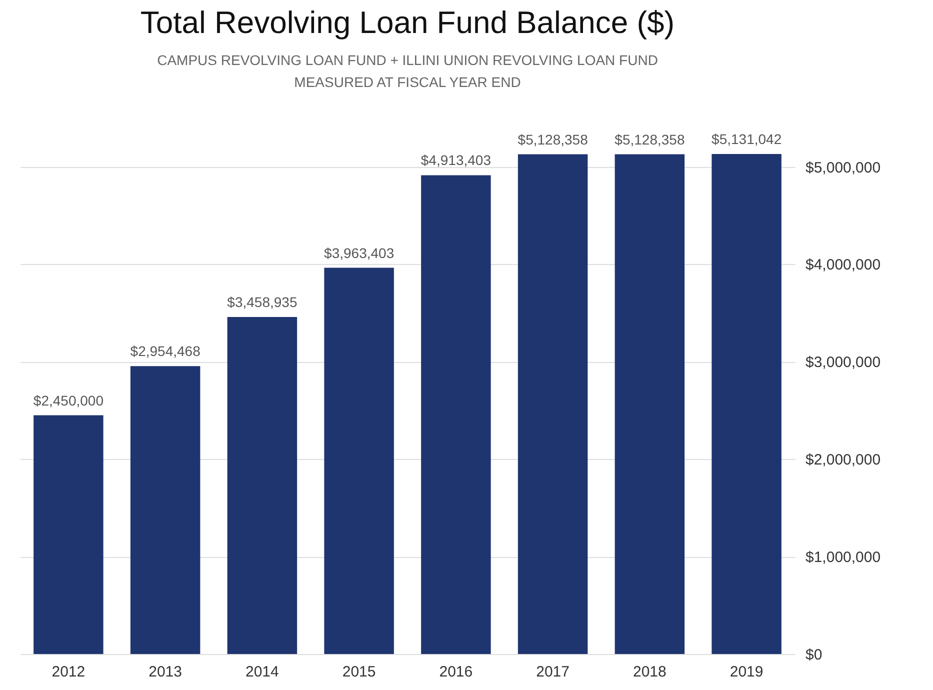 Image resolution: width=933 pixels, height=690 pixels. What do you see at coordinates (359, 672) in the screenshot?
I see `x-tick-label: 2015` at bounding box center [359, 672].